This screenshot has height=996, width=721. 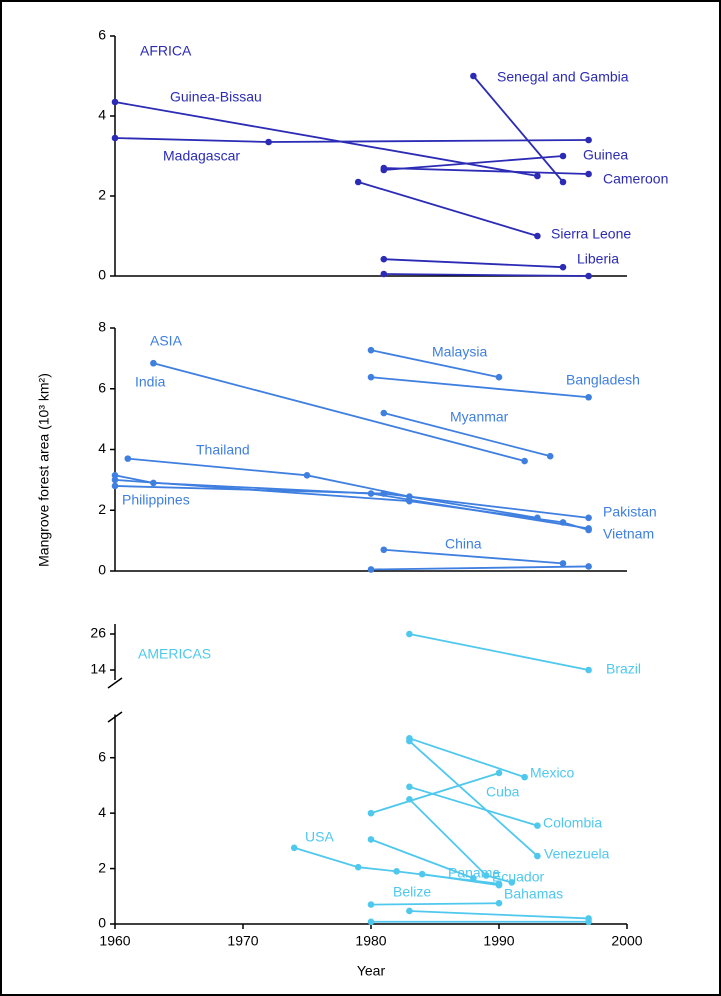 What do you see at coordinates (174, 654) in the screenshot?
I see `panel-title: AMERICAS` at bounding box center [174, 654].